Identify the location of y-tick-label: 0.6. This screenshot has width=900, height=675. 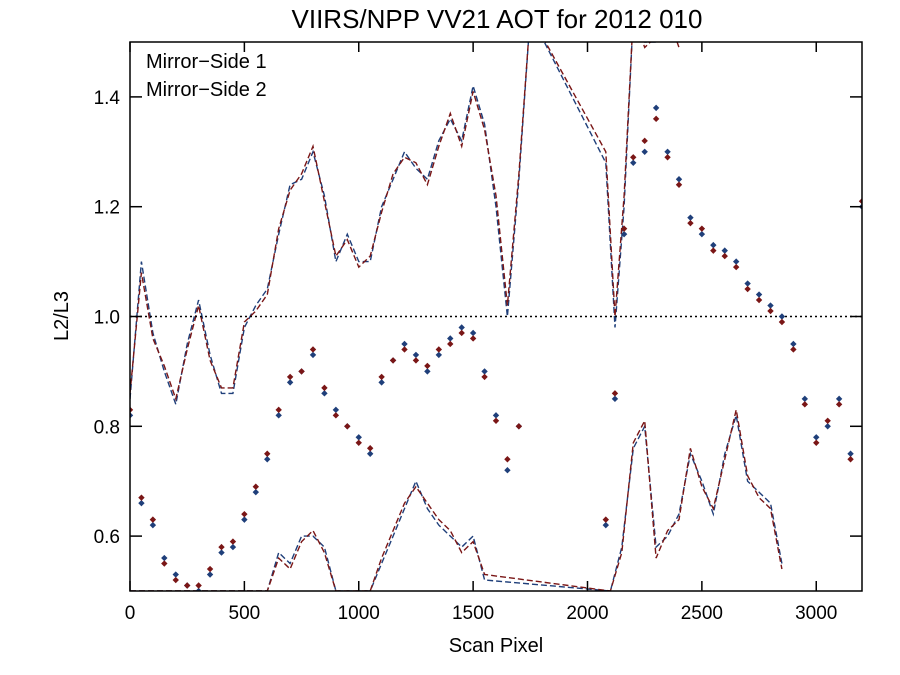
(107, 537).